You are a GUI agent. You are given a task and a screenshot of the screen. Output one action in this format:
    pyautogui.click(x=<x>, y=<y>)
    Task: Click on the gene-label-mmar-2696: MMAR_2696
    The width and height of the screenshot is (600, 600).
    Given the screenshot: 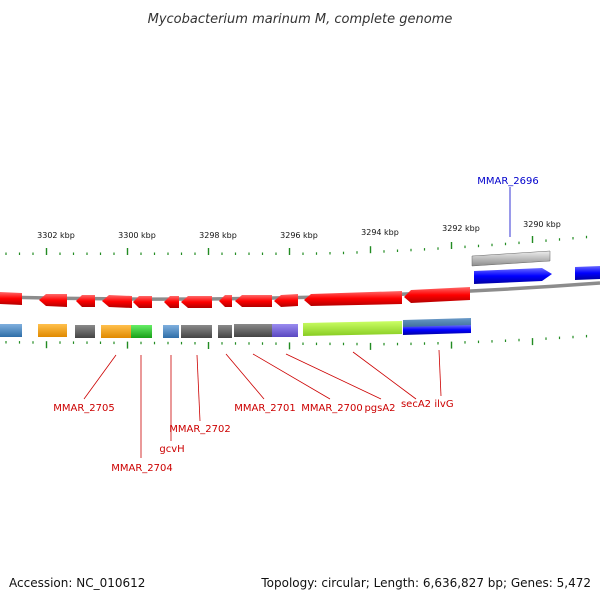 What is the action you would take?
    pyautogui.click(x=508, y=181)
    